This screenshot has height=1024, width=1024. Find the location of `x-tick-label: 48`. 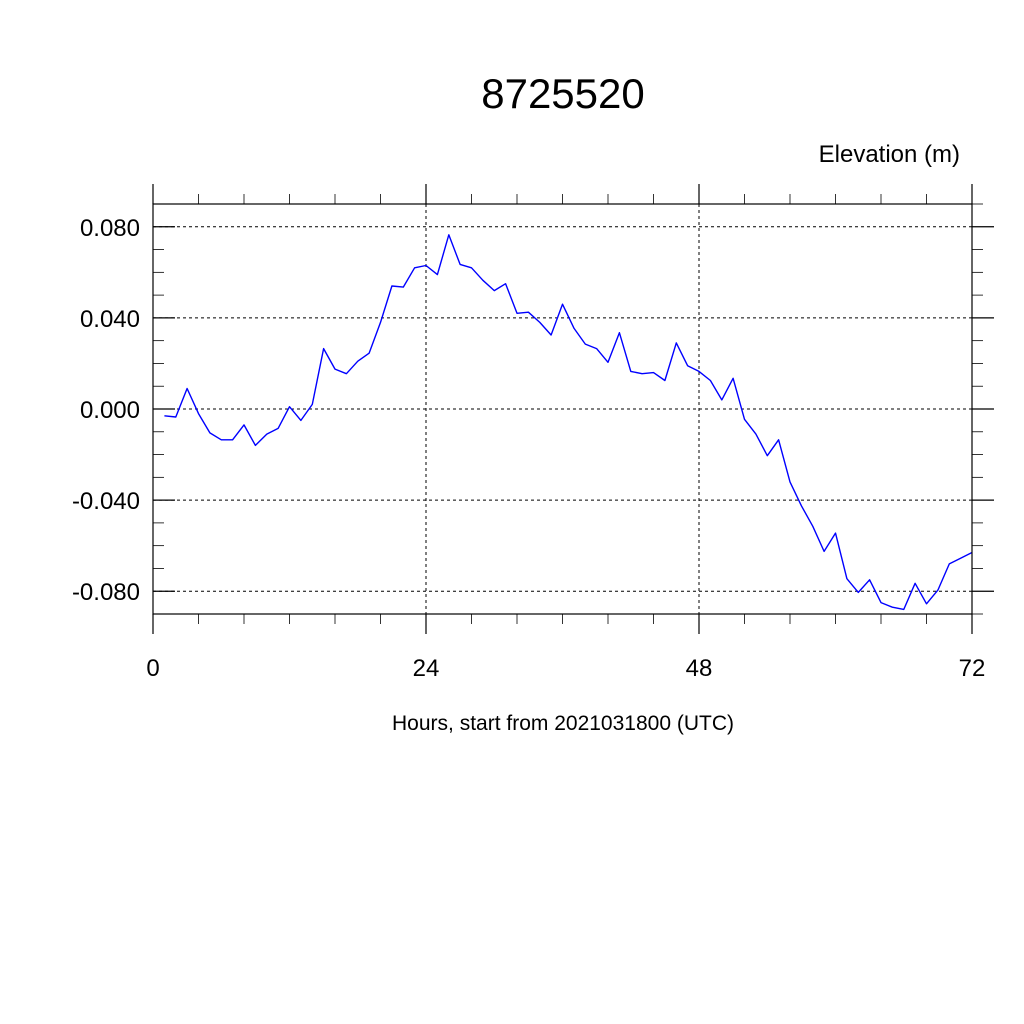

x-tick-label: 48 is located at coordinates (699, 668).